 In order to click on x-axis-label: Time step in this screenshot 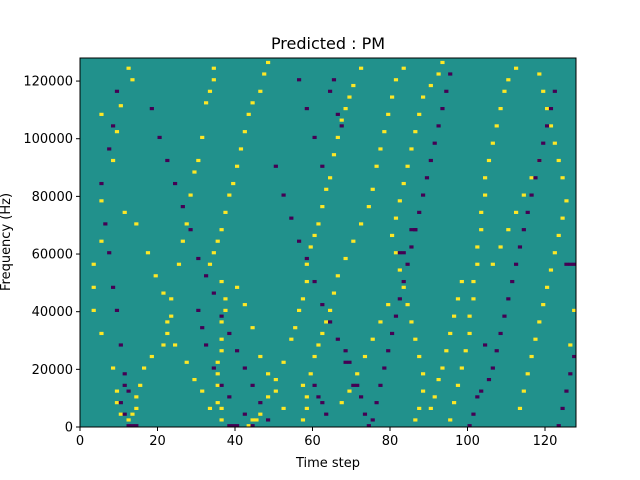, I will do `click(327, 463)`.